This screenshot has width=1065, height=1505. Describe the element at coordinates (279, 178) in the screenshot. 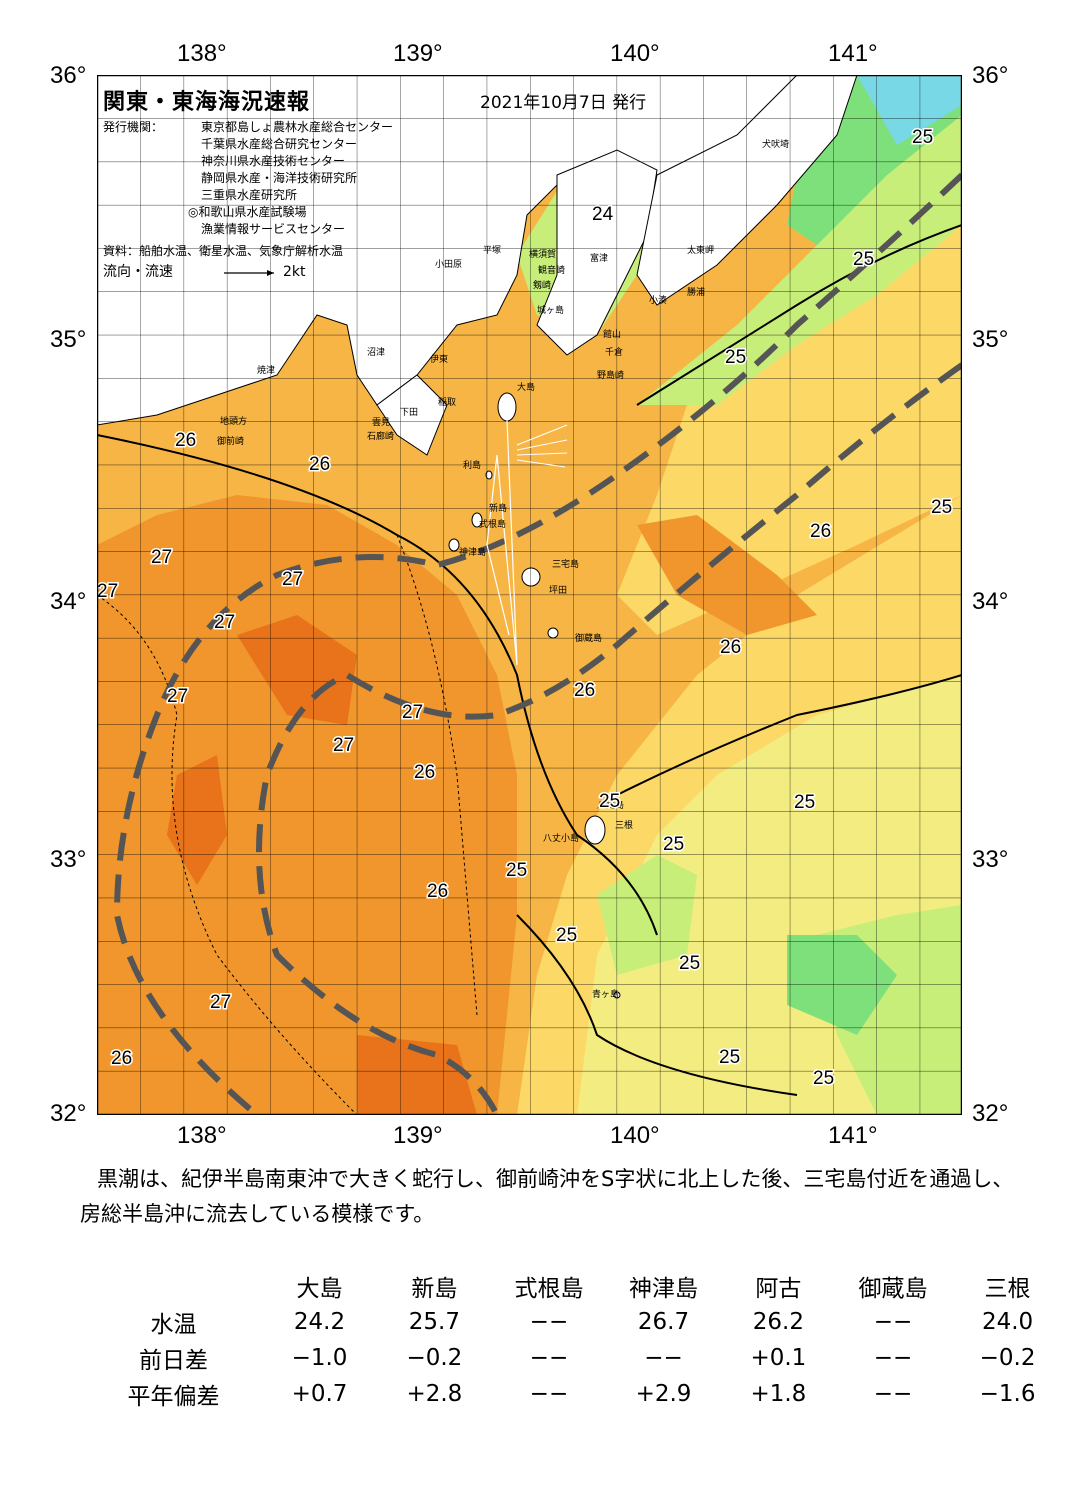

I see `issuer-item: 静岡県水産・海洋技術研究所` at that location.